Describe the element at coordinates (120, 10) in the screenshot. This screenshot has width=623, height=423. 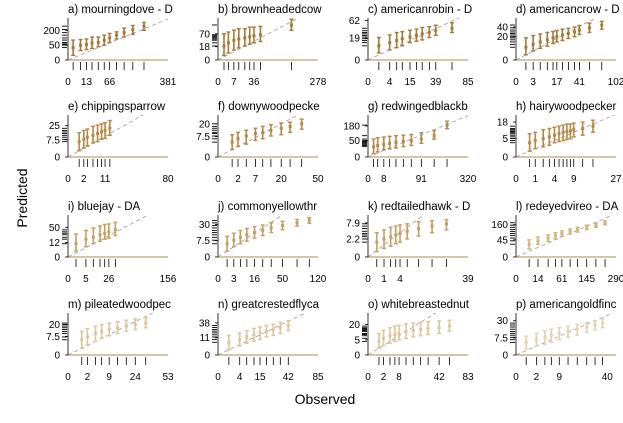
I see `panel-title: a) mourningdove - D` at that location.